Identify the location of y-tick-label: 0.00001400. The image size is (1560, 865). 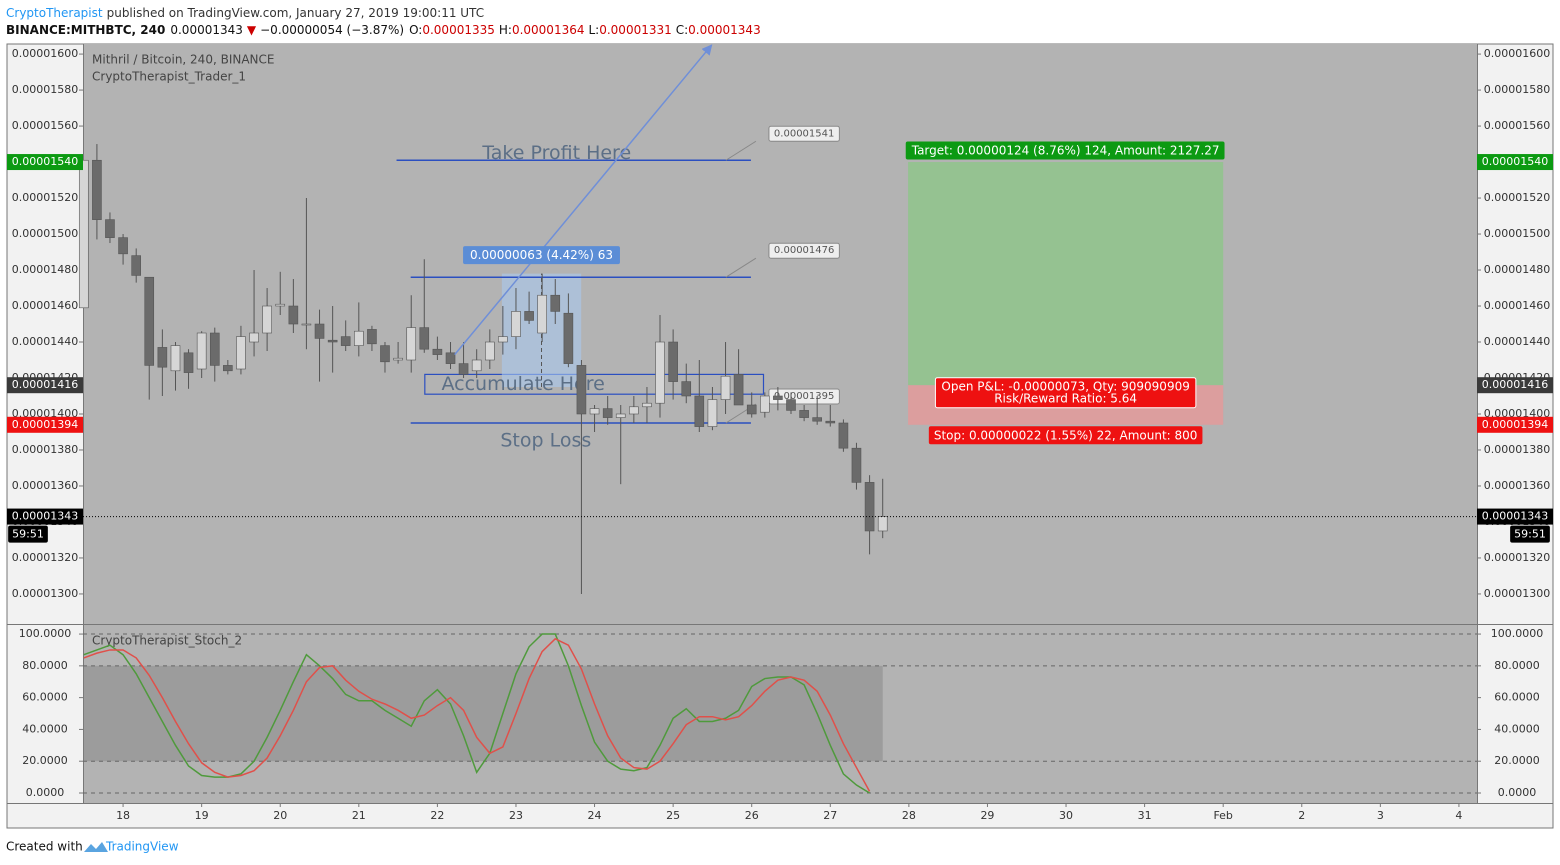
(1517, 413).